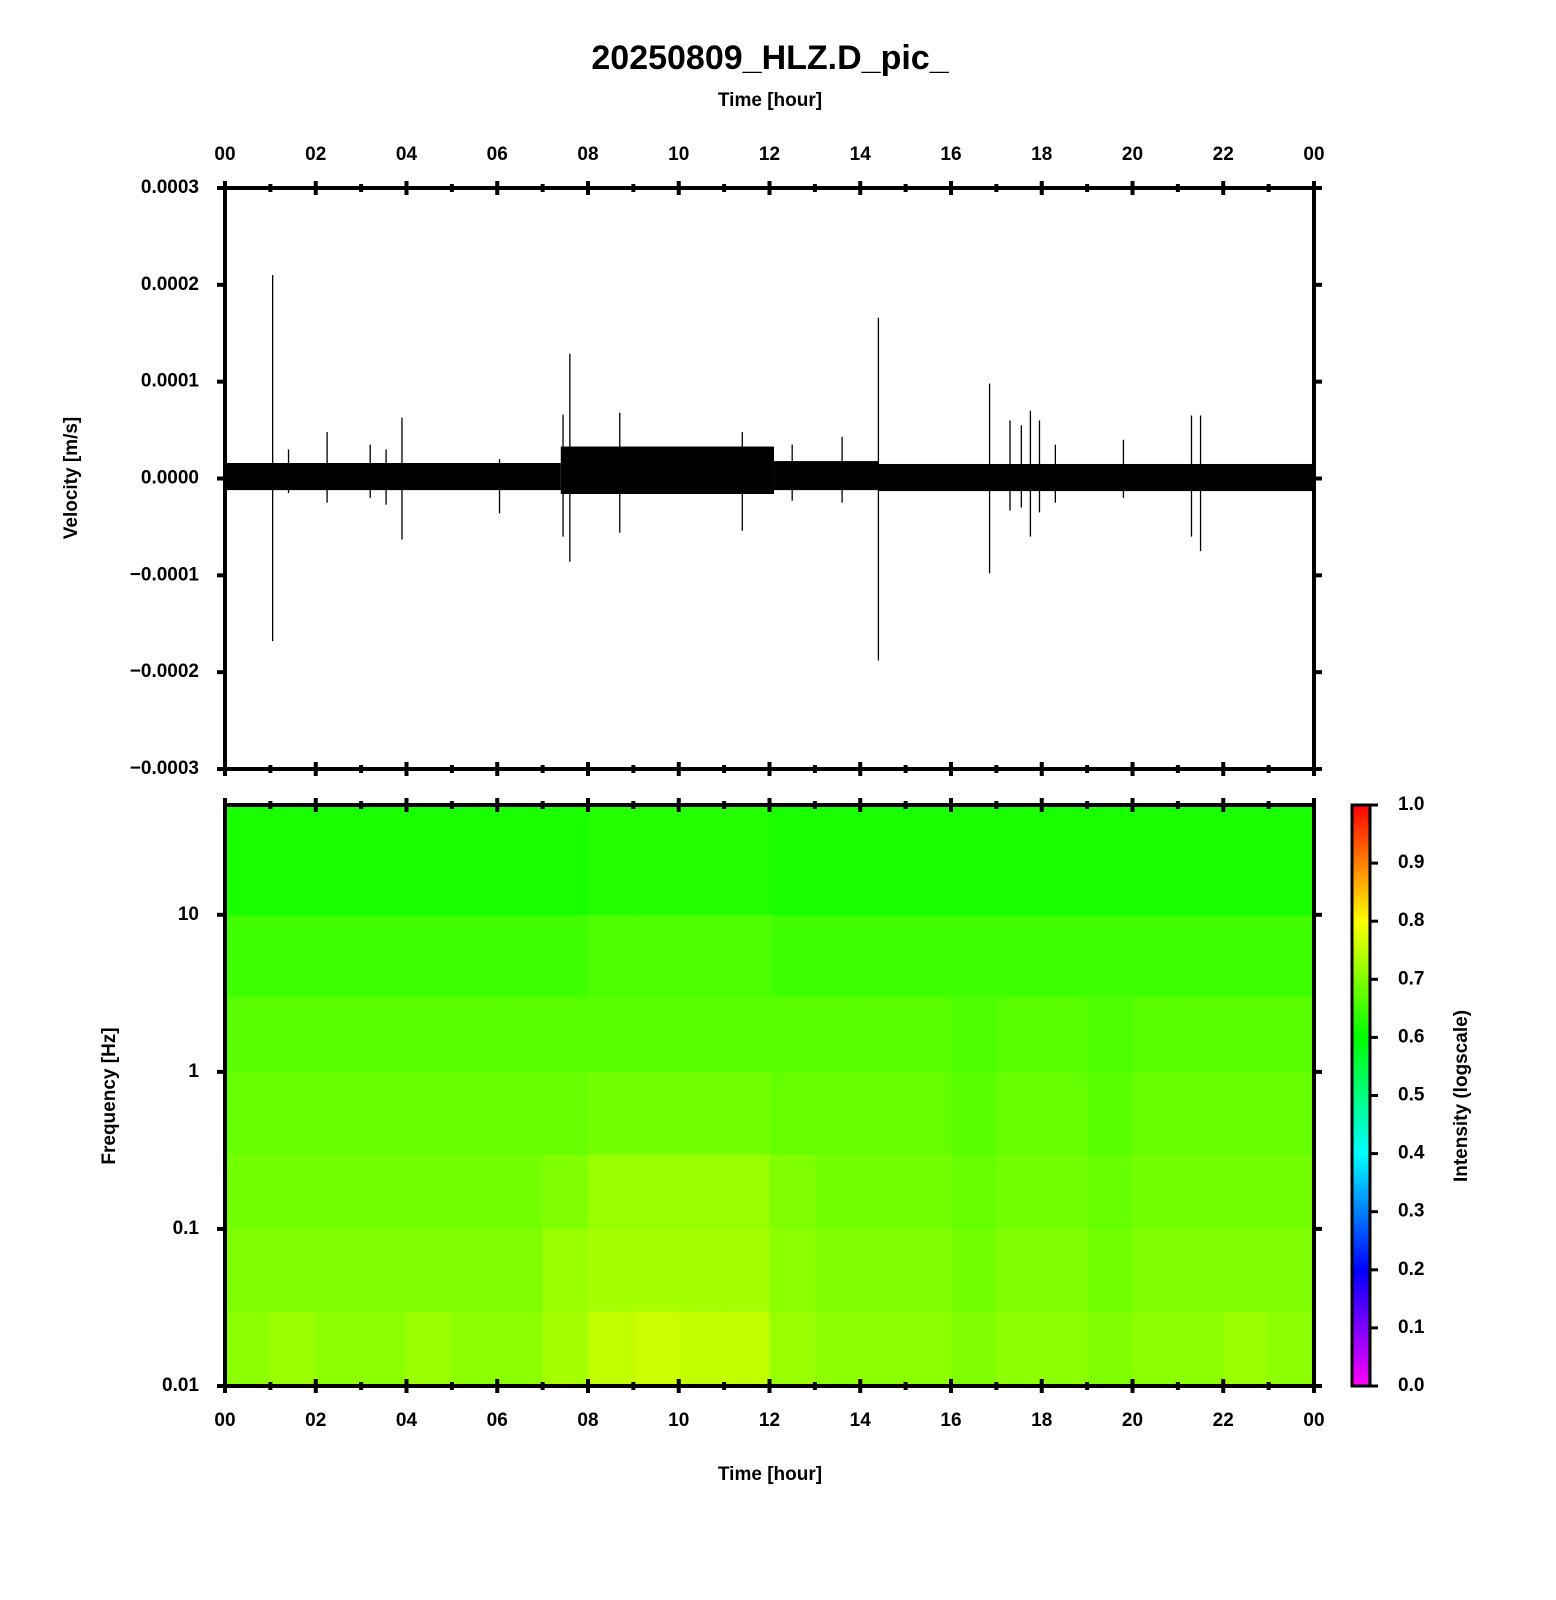  What do you see at coordinates (497, 154) in the screenshot?
I see `x-tick-label: 06` at bounding box center [497, 154].